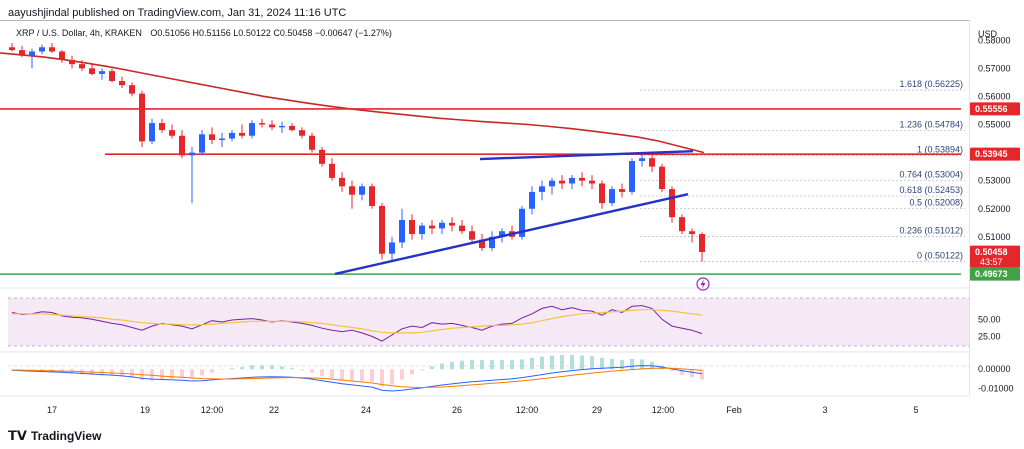 The width and height of the screenshot is (1024, 449). I want to click on macd-line, so click(357, 378).